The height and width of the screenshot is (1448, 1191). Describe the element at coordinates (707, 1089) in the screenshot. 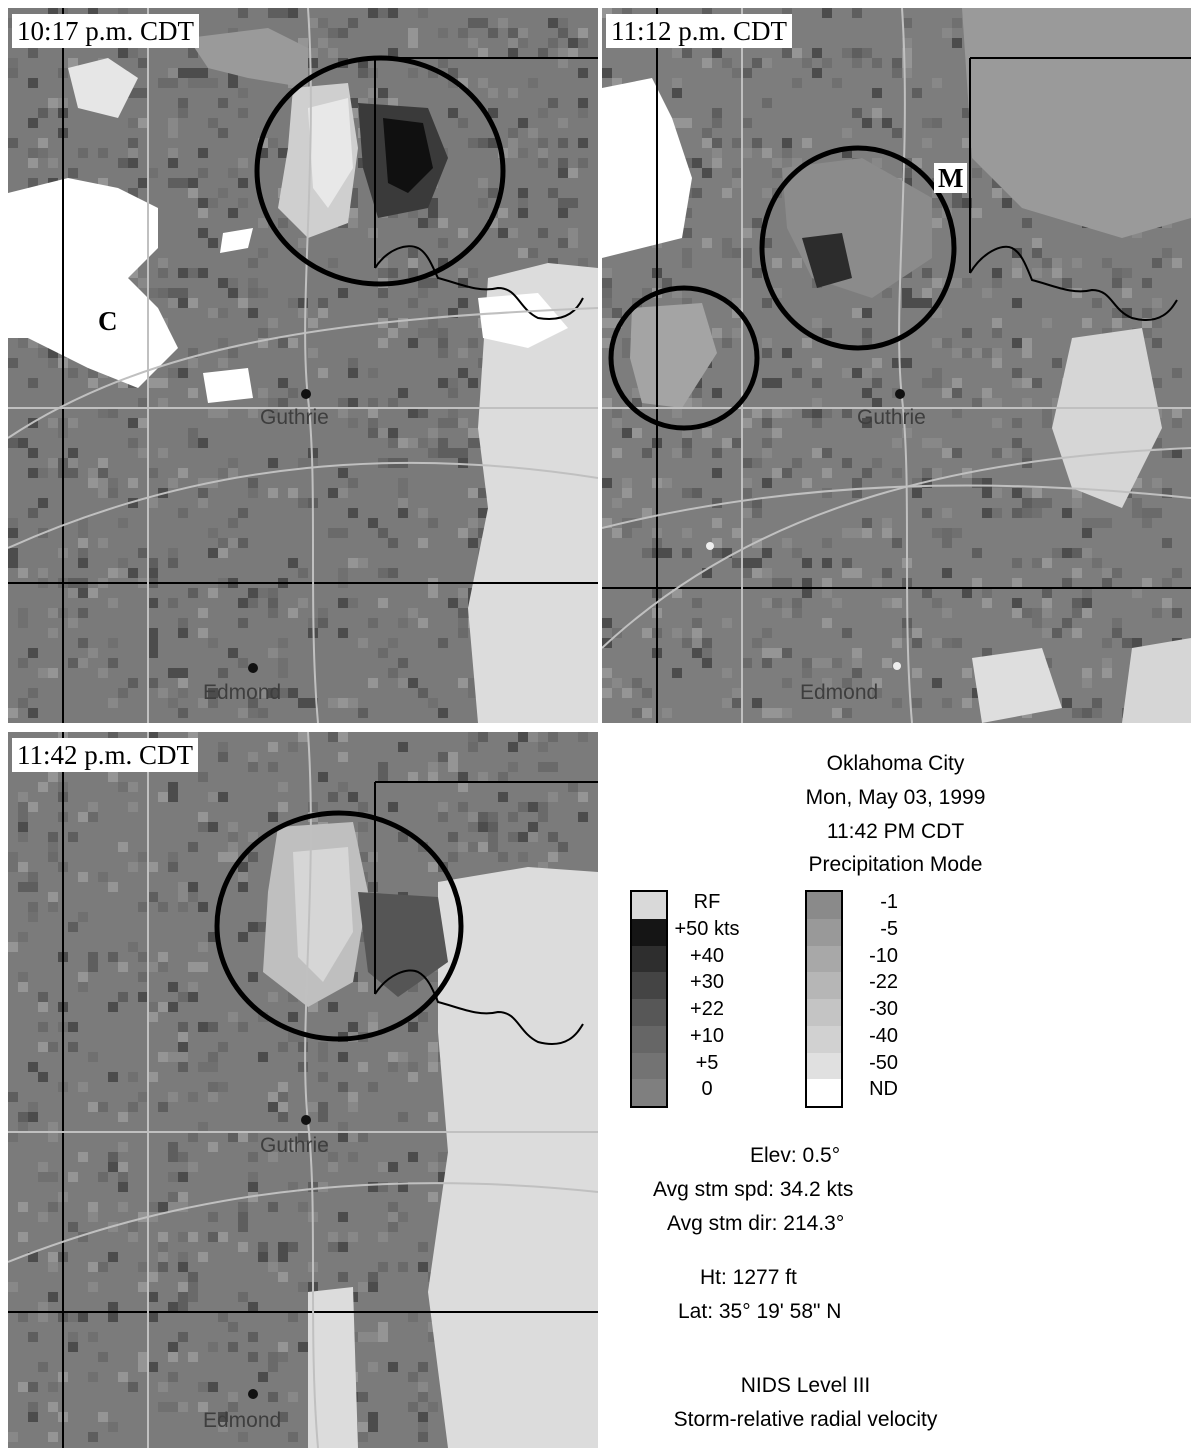

I see `legend-label: 0` at that location.